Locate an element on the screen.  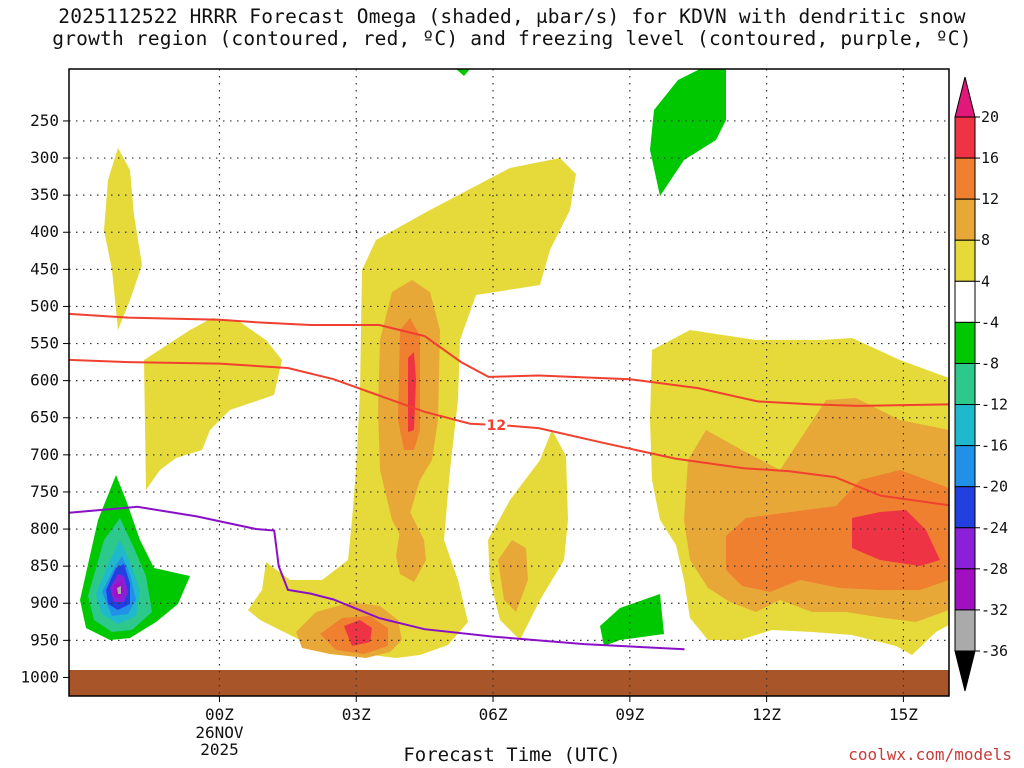
colorbar-label: 12 is located at coordinates (990, 199).